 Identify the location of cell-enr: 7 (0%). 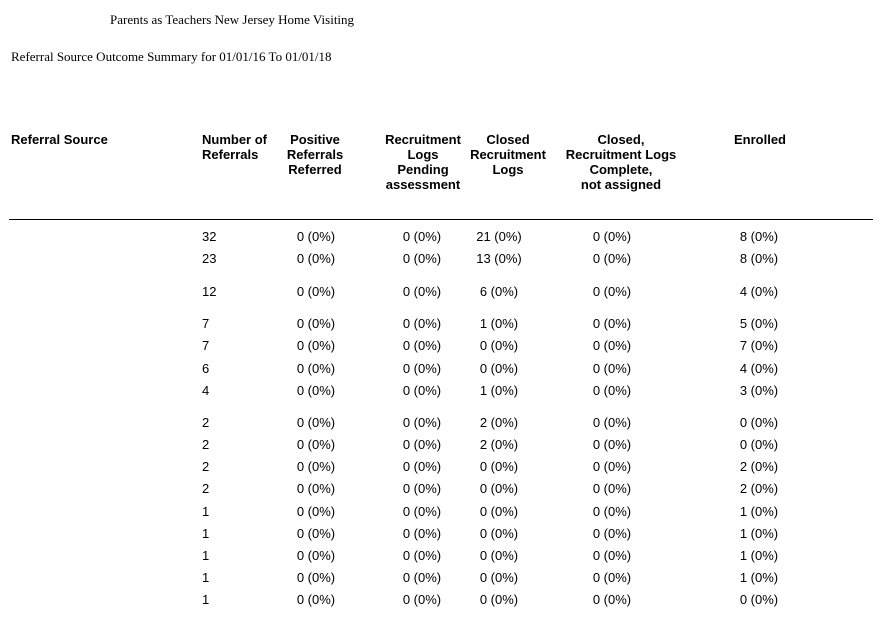
(759, 345).